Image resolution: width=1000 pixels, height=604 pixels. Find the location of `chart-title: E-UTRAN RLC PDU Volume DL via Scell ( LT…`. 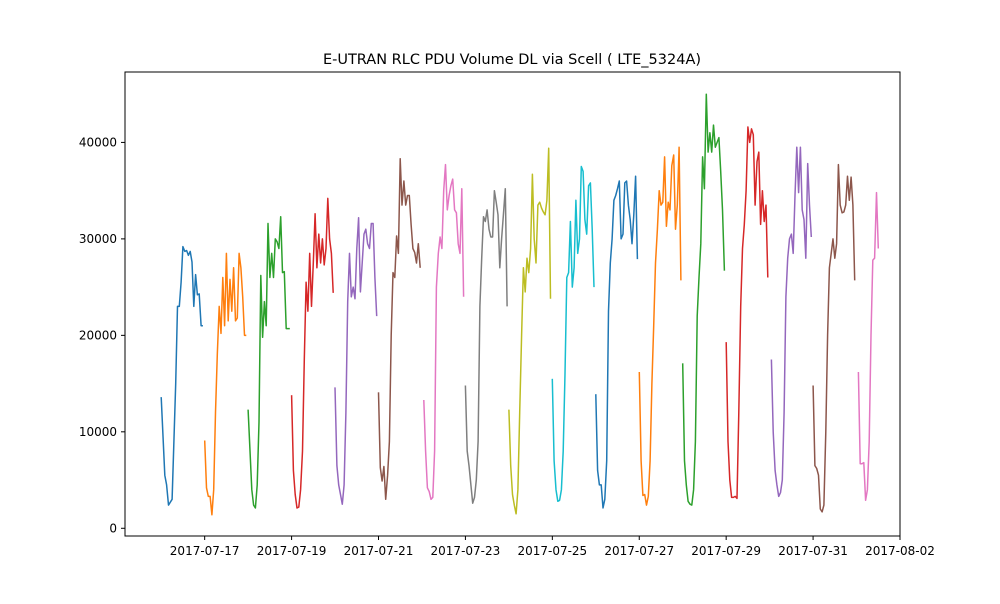

chart-title: E-UTRAN RLC PDU Volume DL via Scell ( LT… is located at coordinates (512, 60).